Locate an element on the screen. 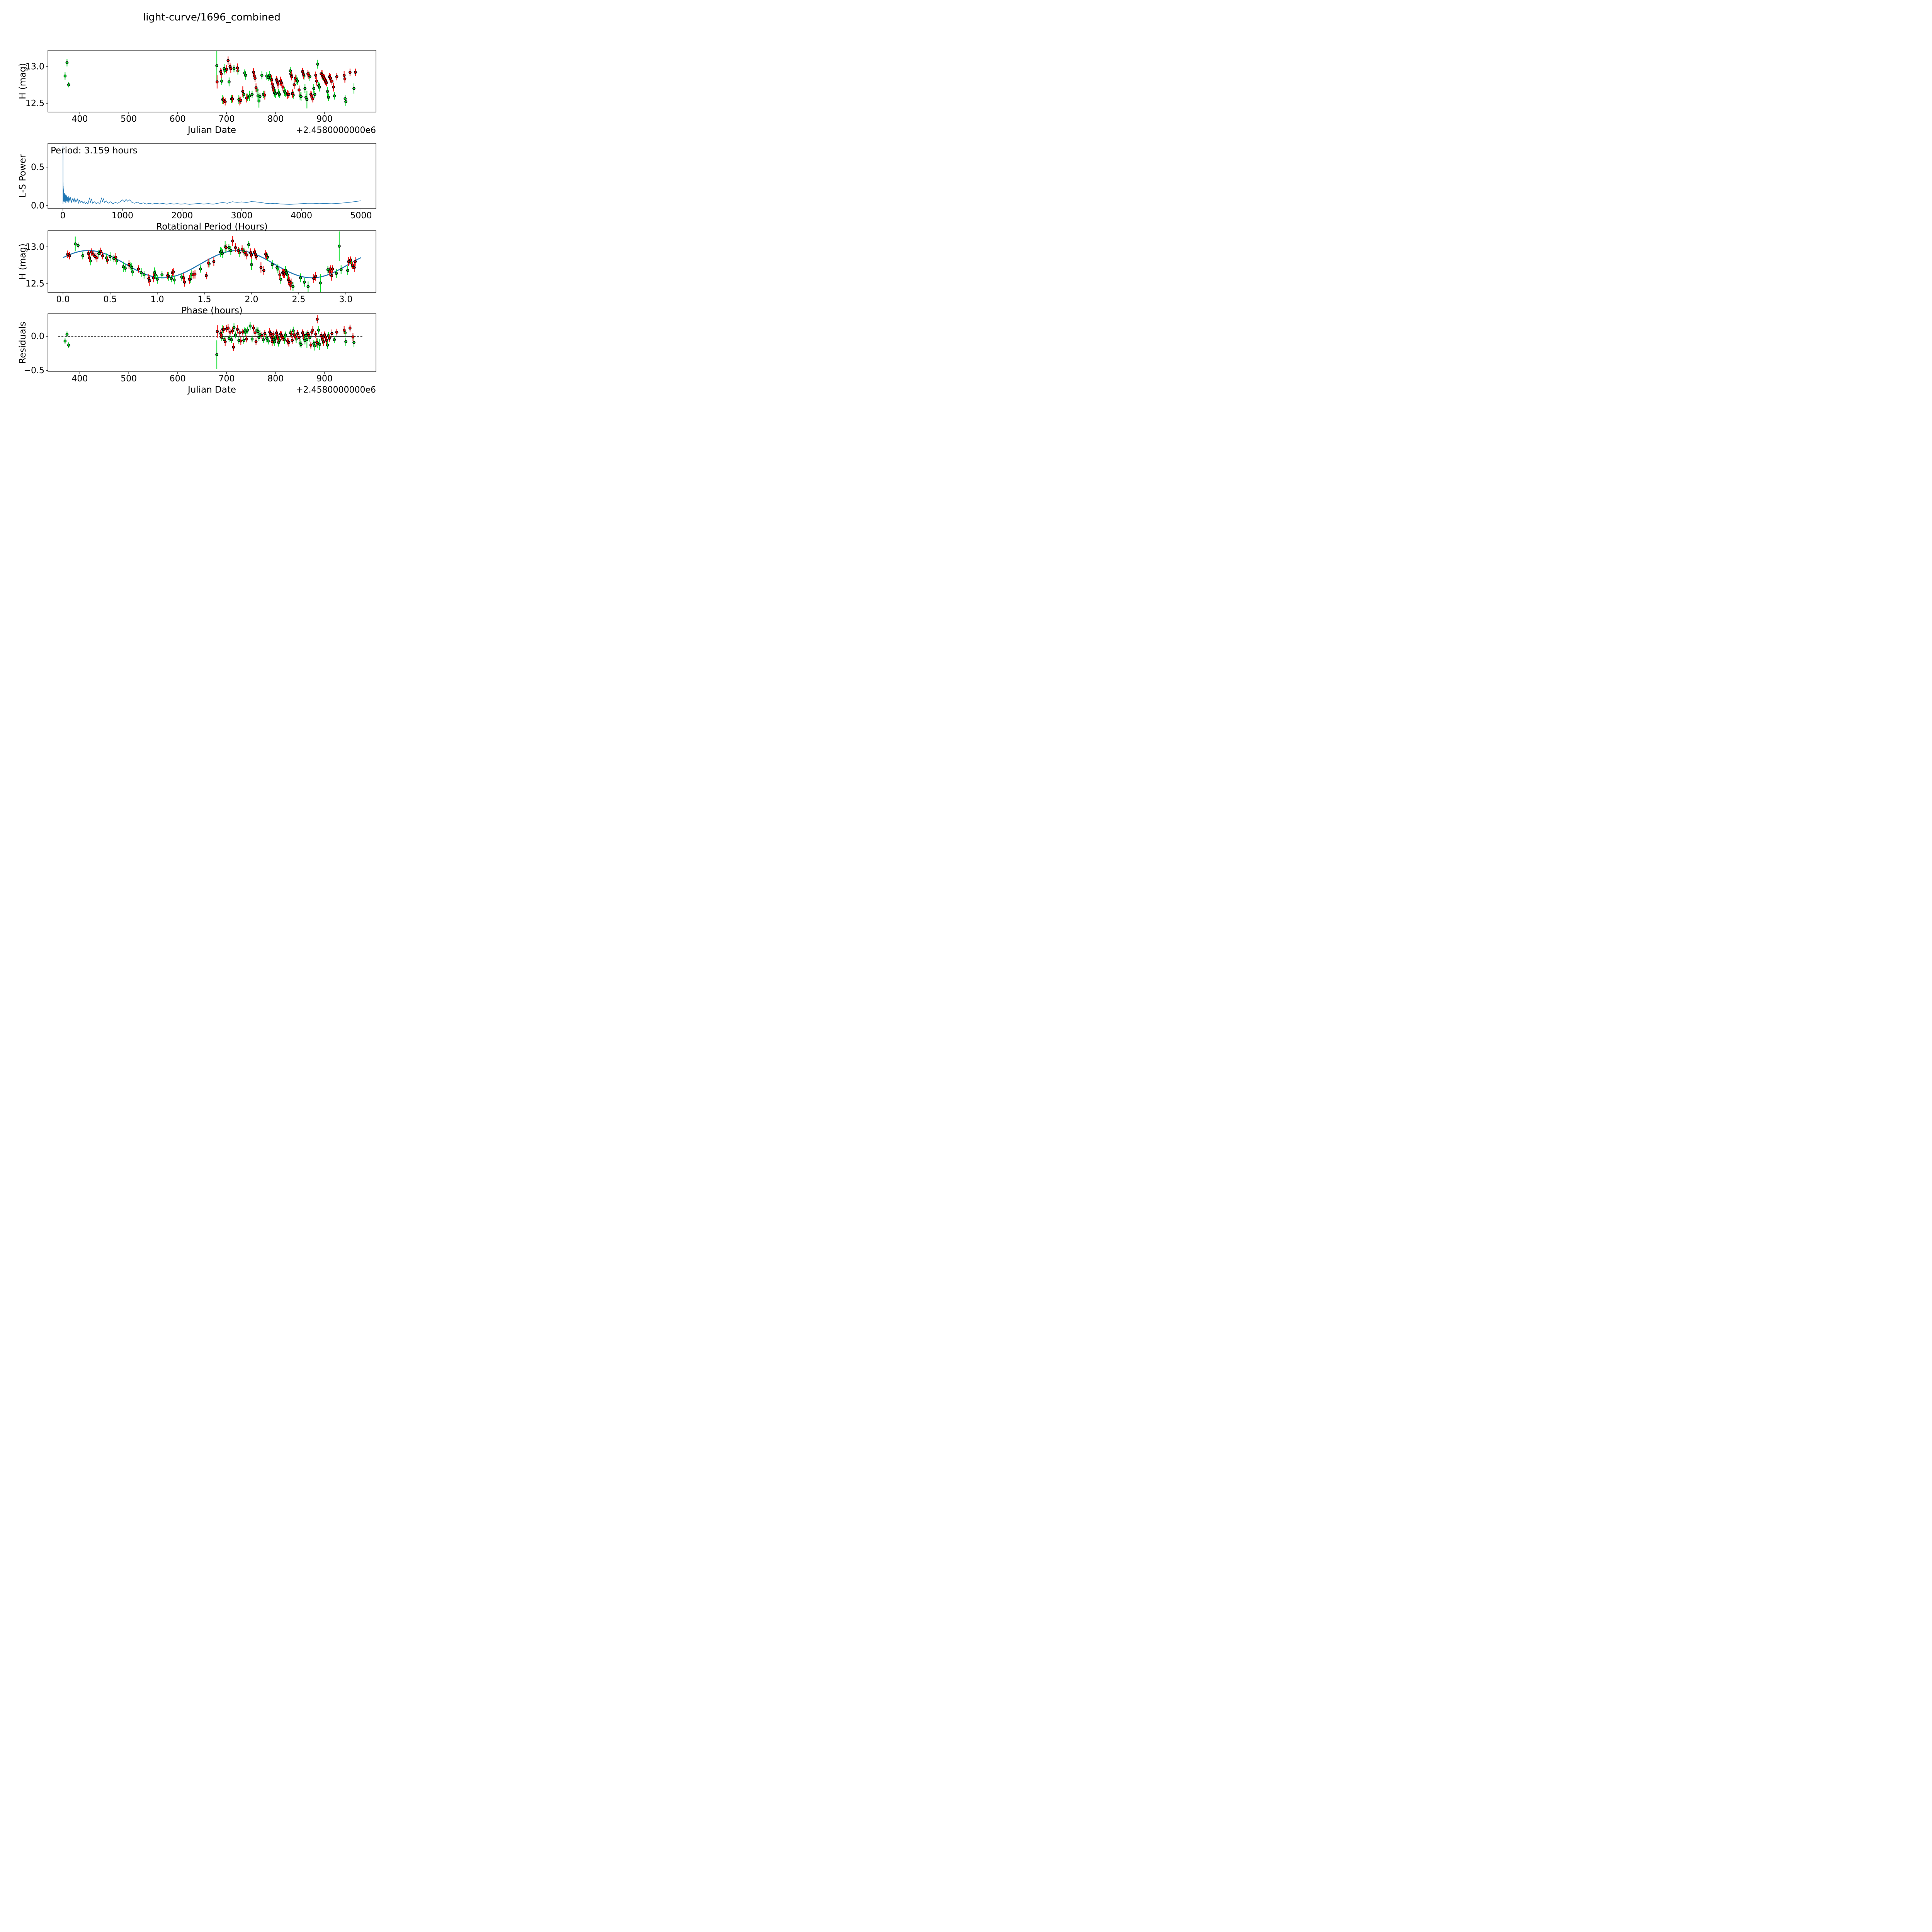 The image size is (1932, 1932). x-tick-label: 0.5 is located at coordinates (111, 300).